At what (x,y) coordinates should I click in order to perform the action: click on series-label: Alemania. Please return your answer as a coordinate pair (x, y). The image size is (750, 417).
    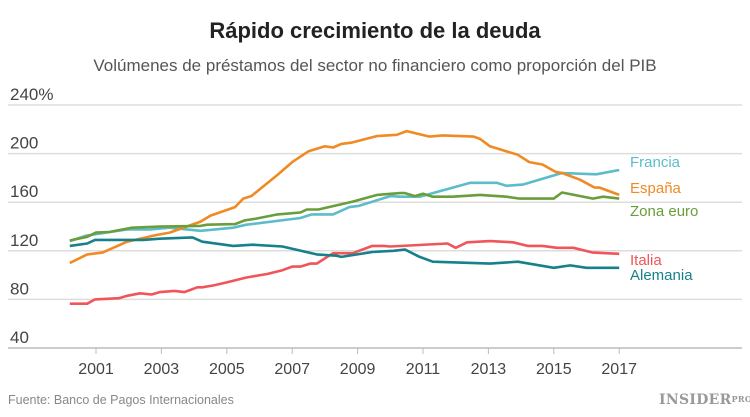
    Looking at the image, I should click on (661, 275).